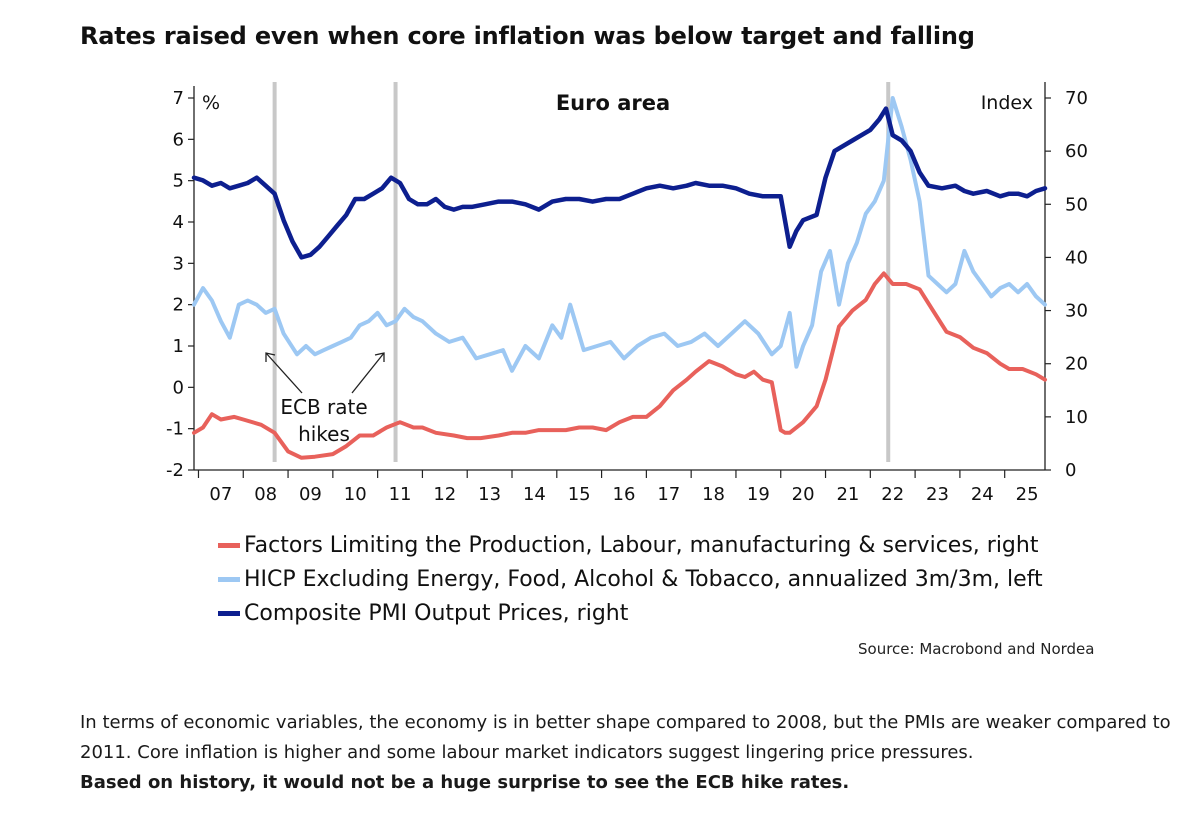  What do you see at coordinates (229, 579) in the screenshot?
I see `legend-swatch-hicp` at bounding box center [229, 579].